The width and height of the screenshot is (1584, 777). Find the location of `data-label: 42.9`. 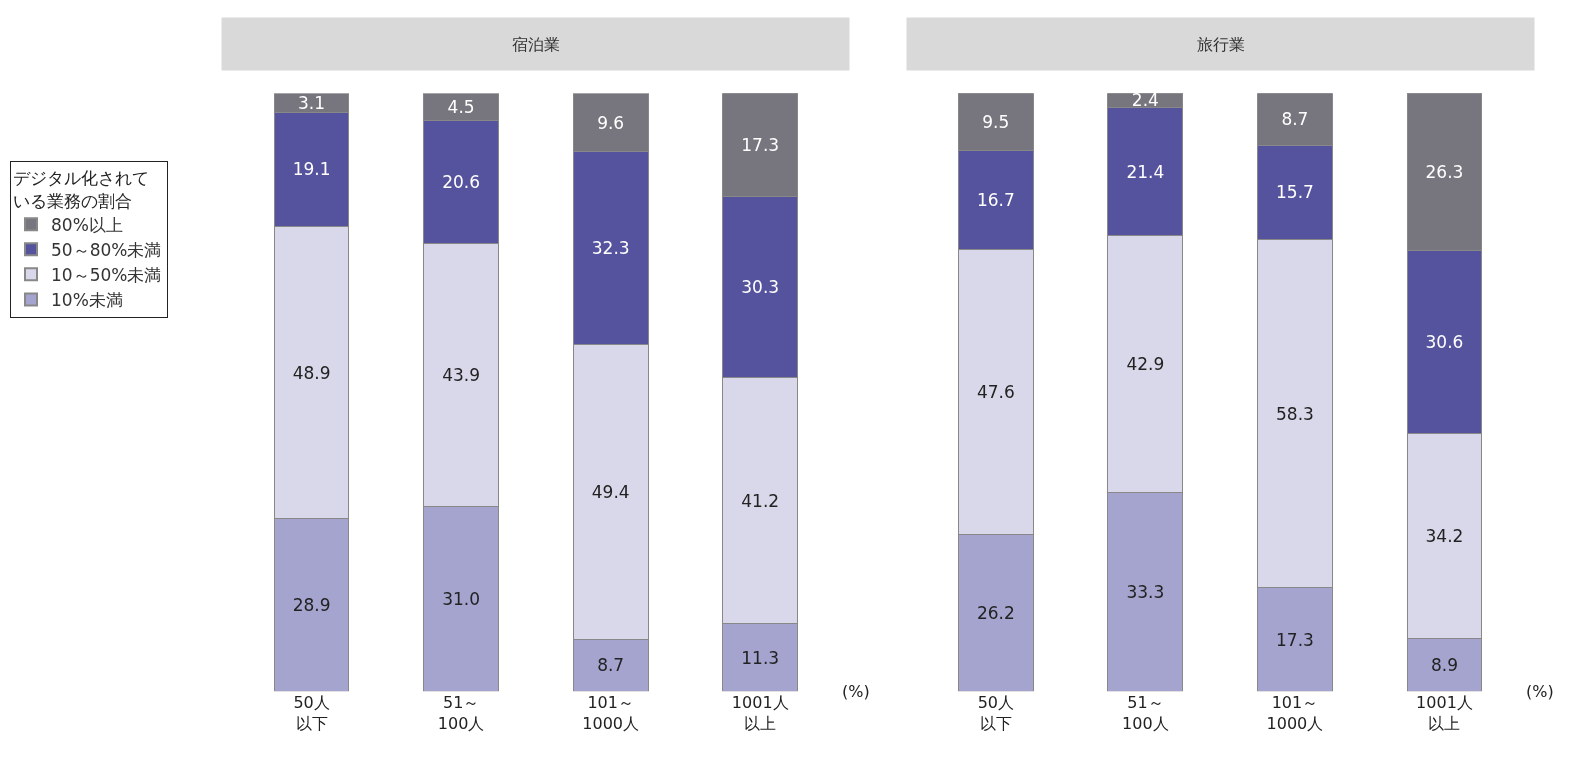

data-label: 42.9 is located at coordinates (1145, 363).